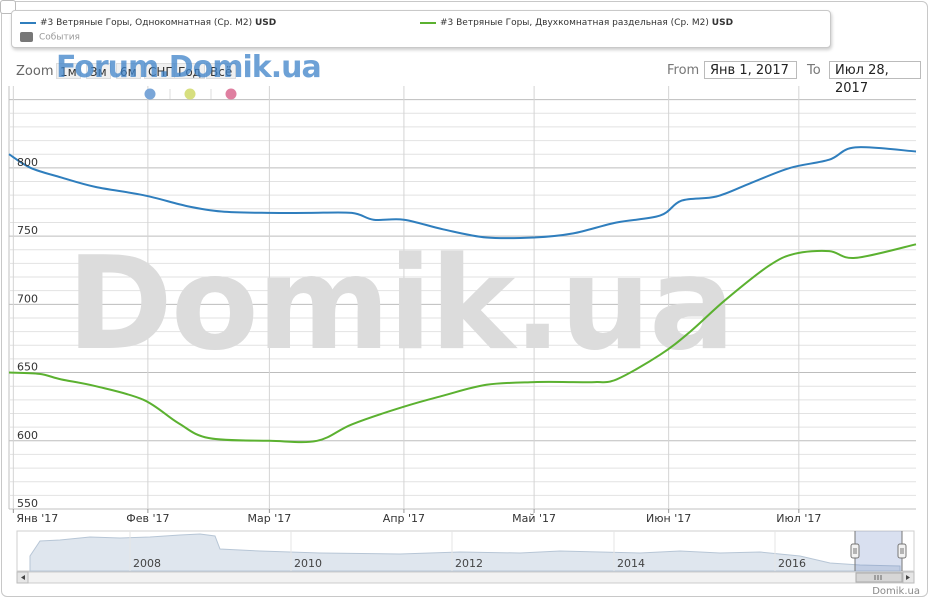  I want to click on arrow-right-icon, so click(908, 577).